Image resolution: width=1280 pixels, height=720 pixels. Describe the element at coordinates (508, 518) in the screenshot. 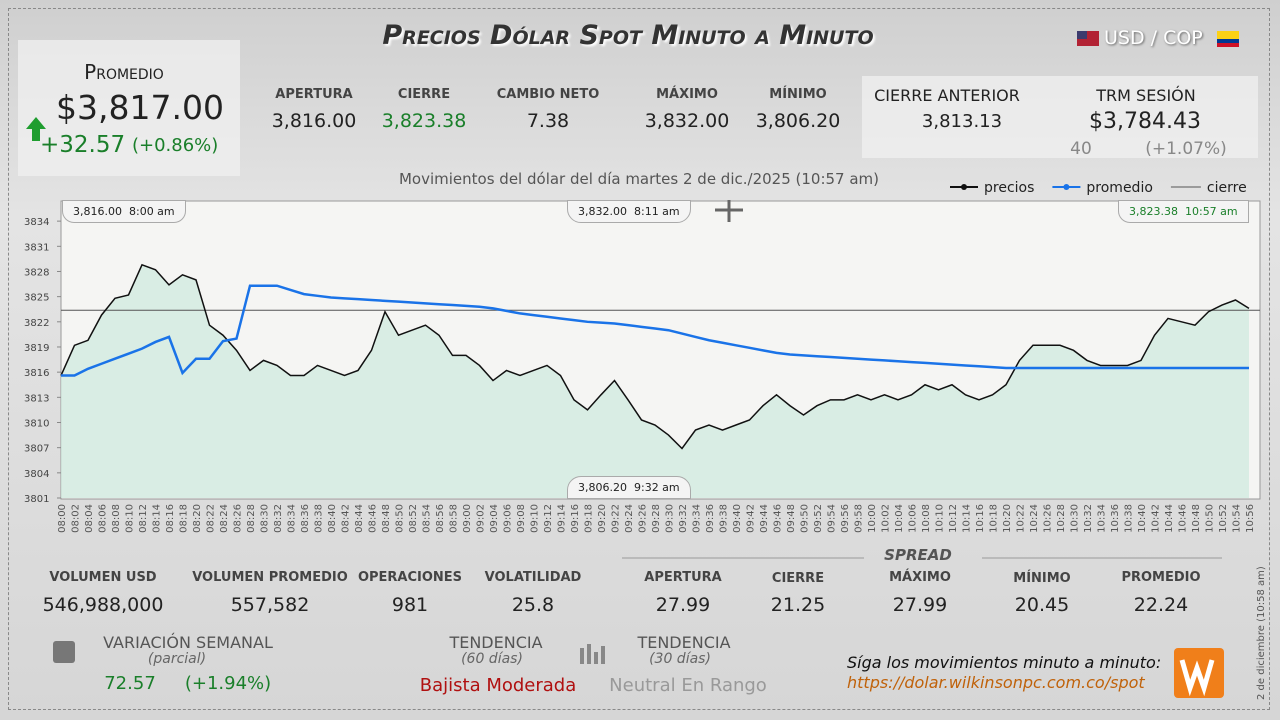

I see `x-tick-label: 09:06` at that location.